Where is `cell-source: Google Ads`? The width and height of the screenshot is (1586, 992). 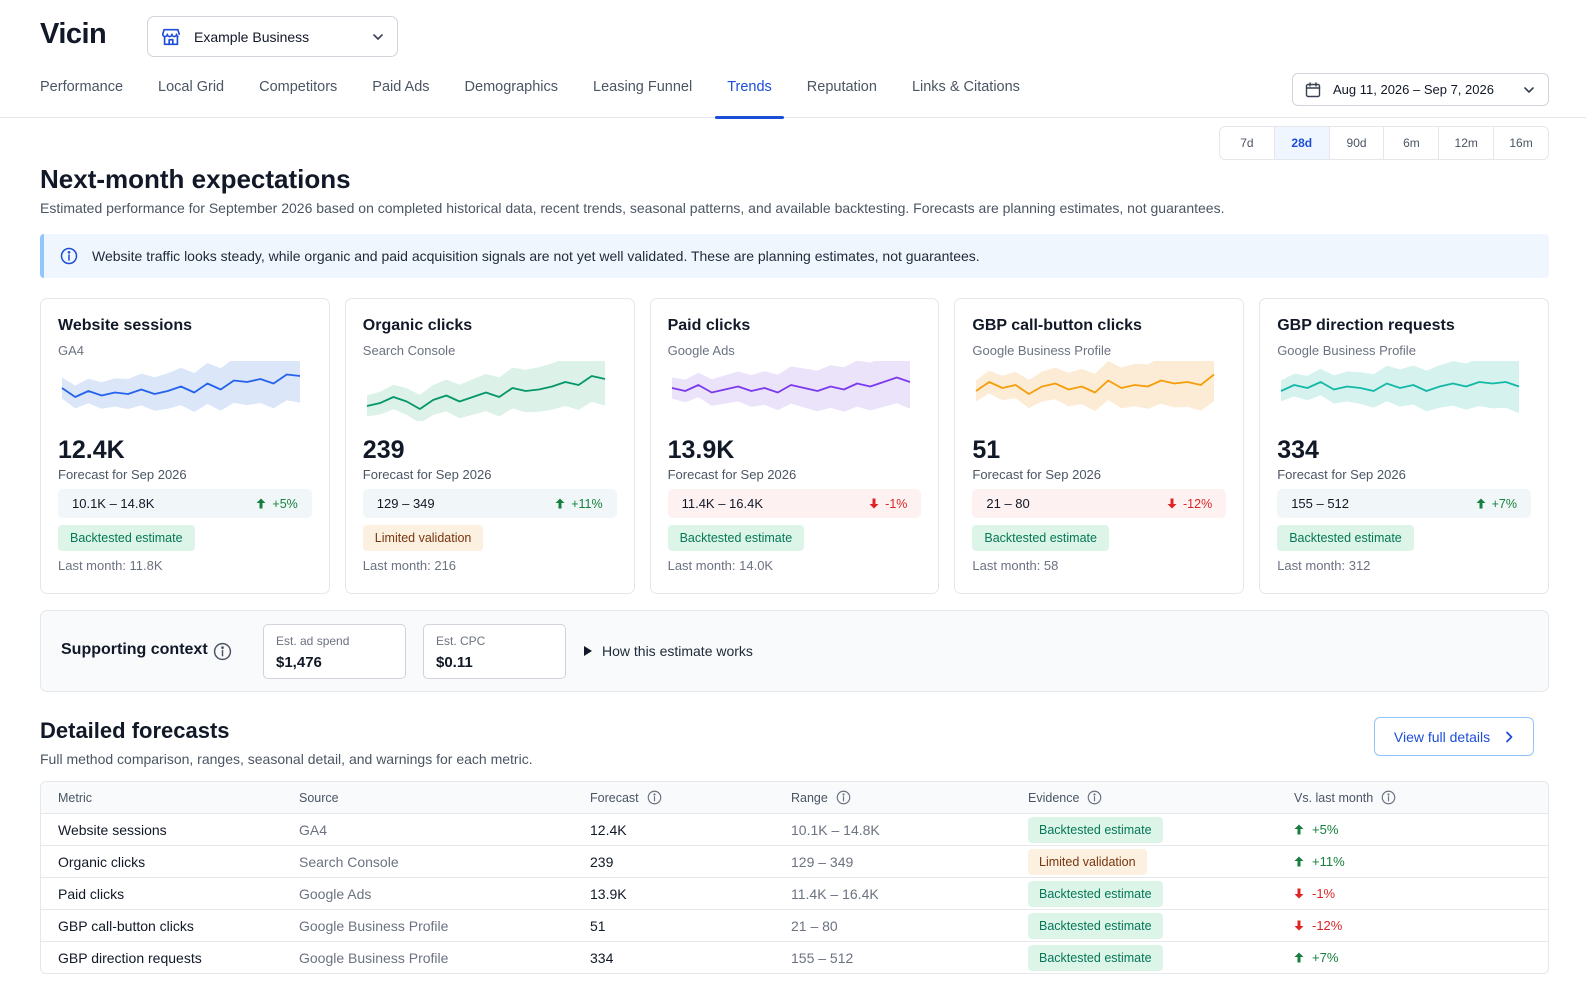
cell-source: Google Ads is located at coordinates (335, 893).